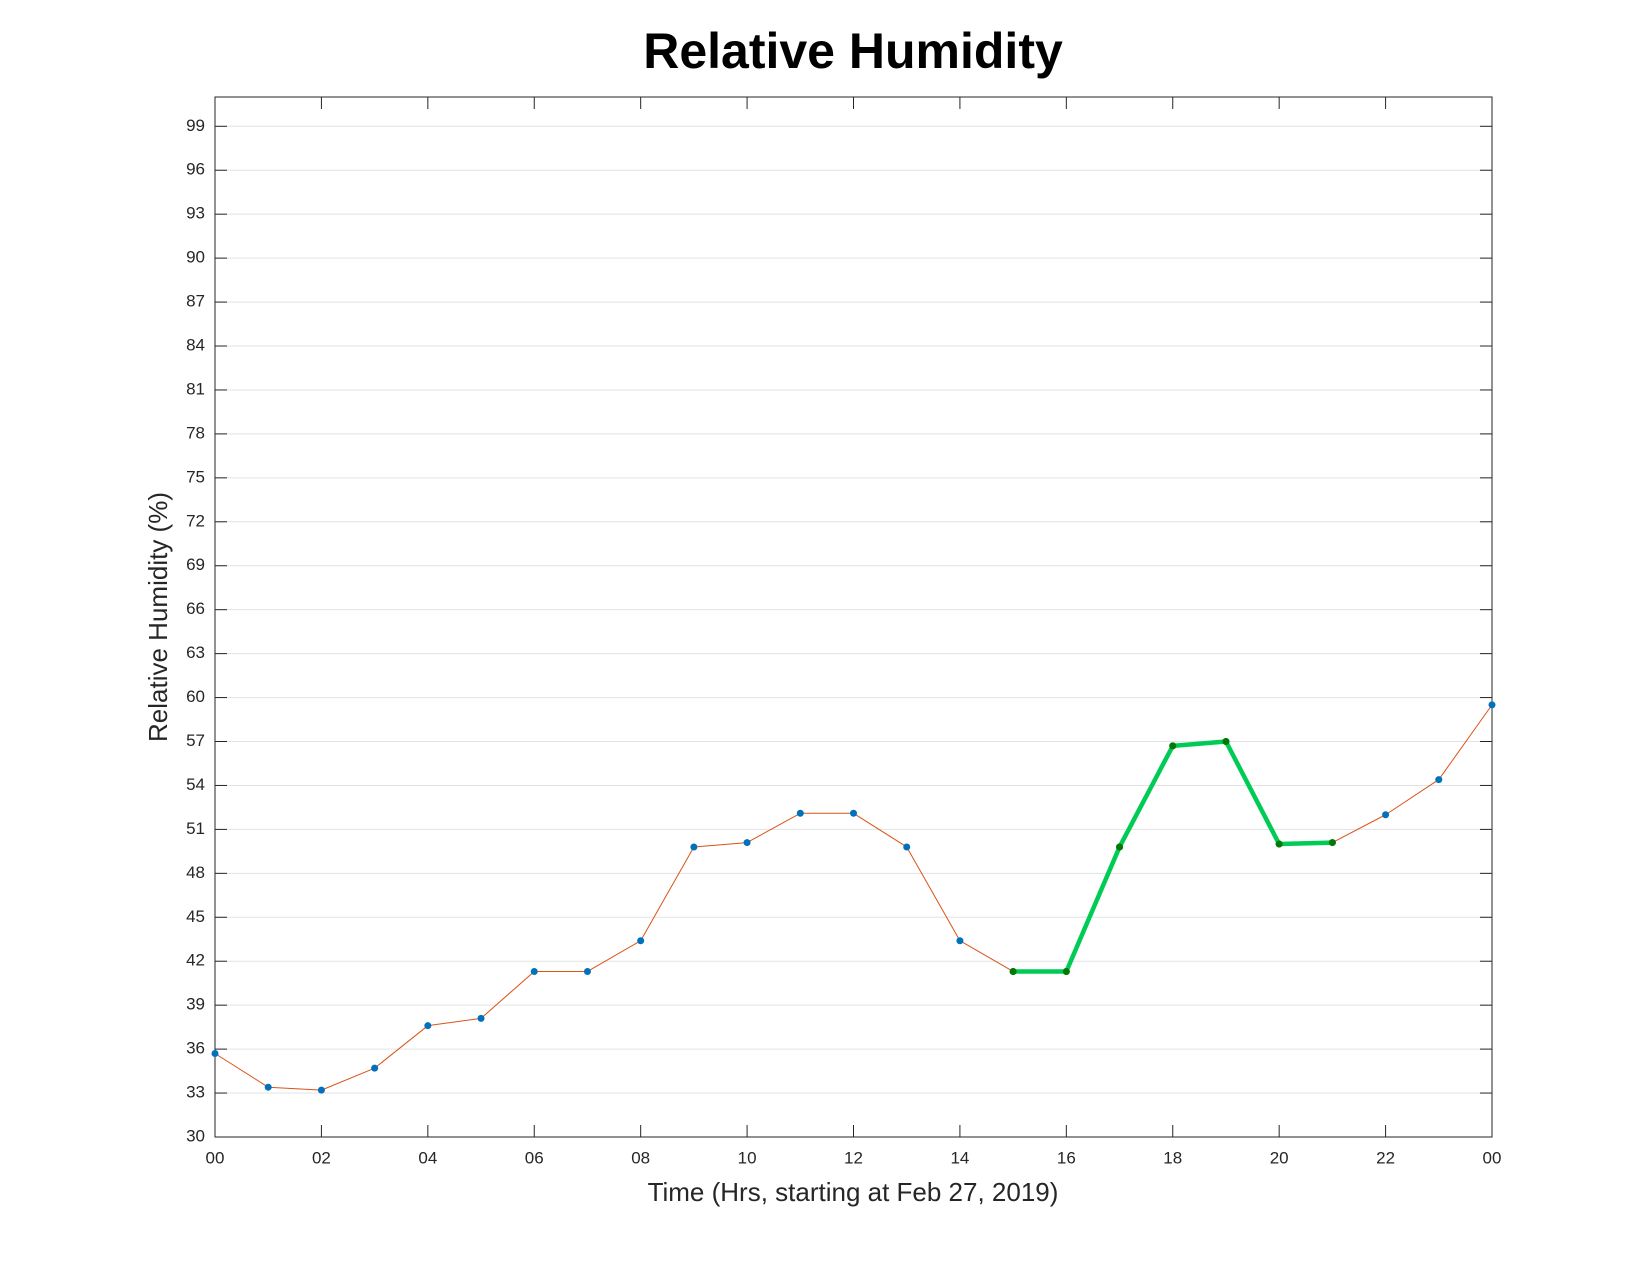  I want to click on y-tick-label: 63, so click(195, 652).